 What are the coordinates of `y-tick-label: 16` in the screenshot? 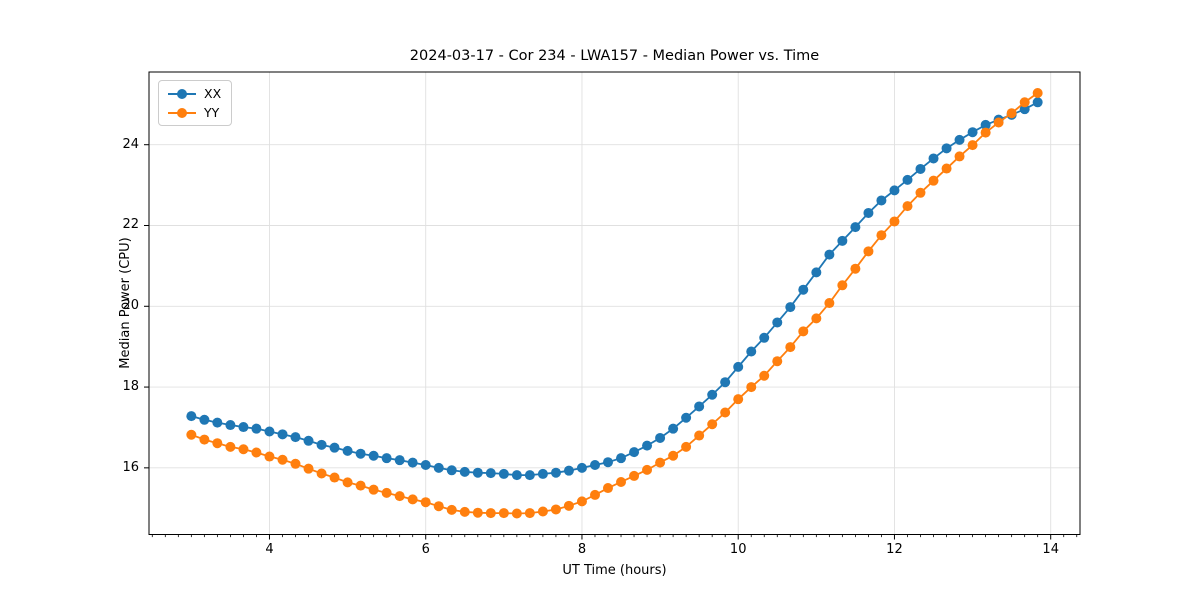 It's located at (130, 467).